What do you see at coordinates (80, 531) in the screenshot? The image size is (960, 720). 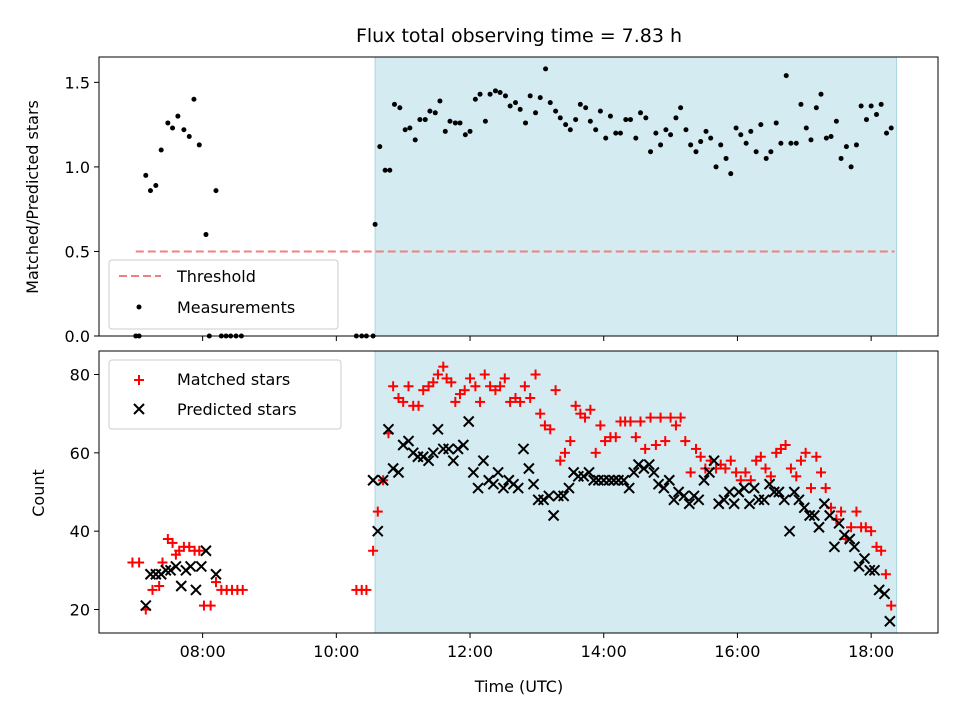 I see `y-tick-label: 40` at bounding box center [80, 531].